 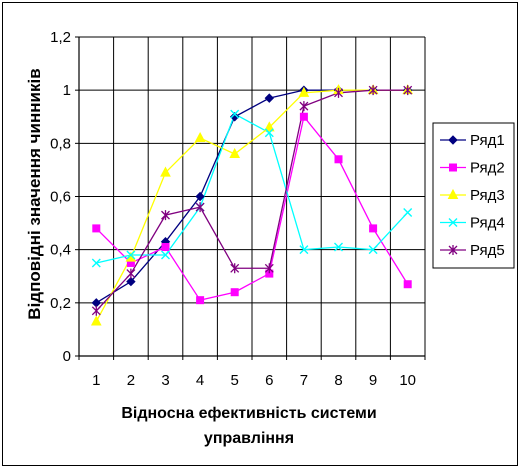 I want to click on y-axis-label: Відповідні значення чинників, so click(x=34, y=193).